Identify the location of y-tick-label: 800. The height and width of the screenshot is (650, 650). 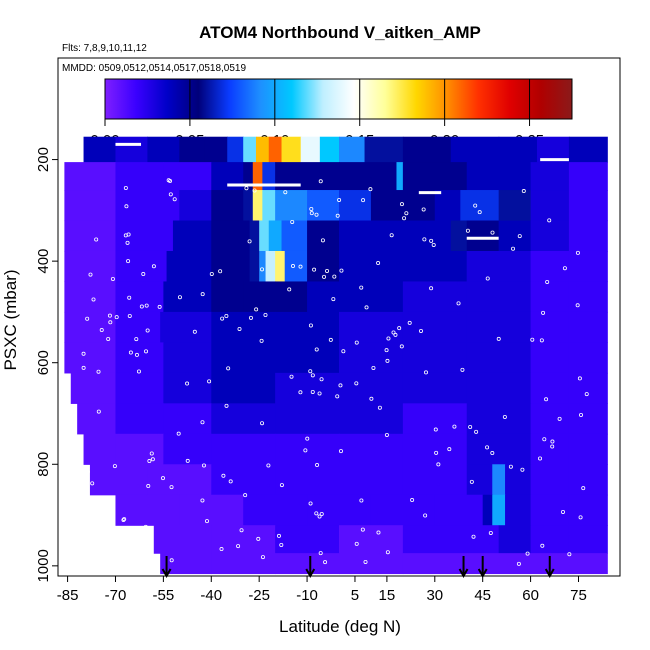
(43, 464).